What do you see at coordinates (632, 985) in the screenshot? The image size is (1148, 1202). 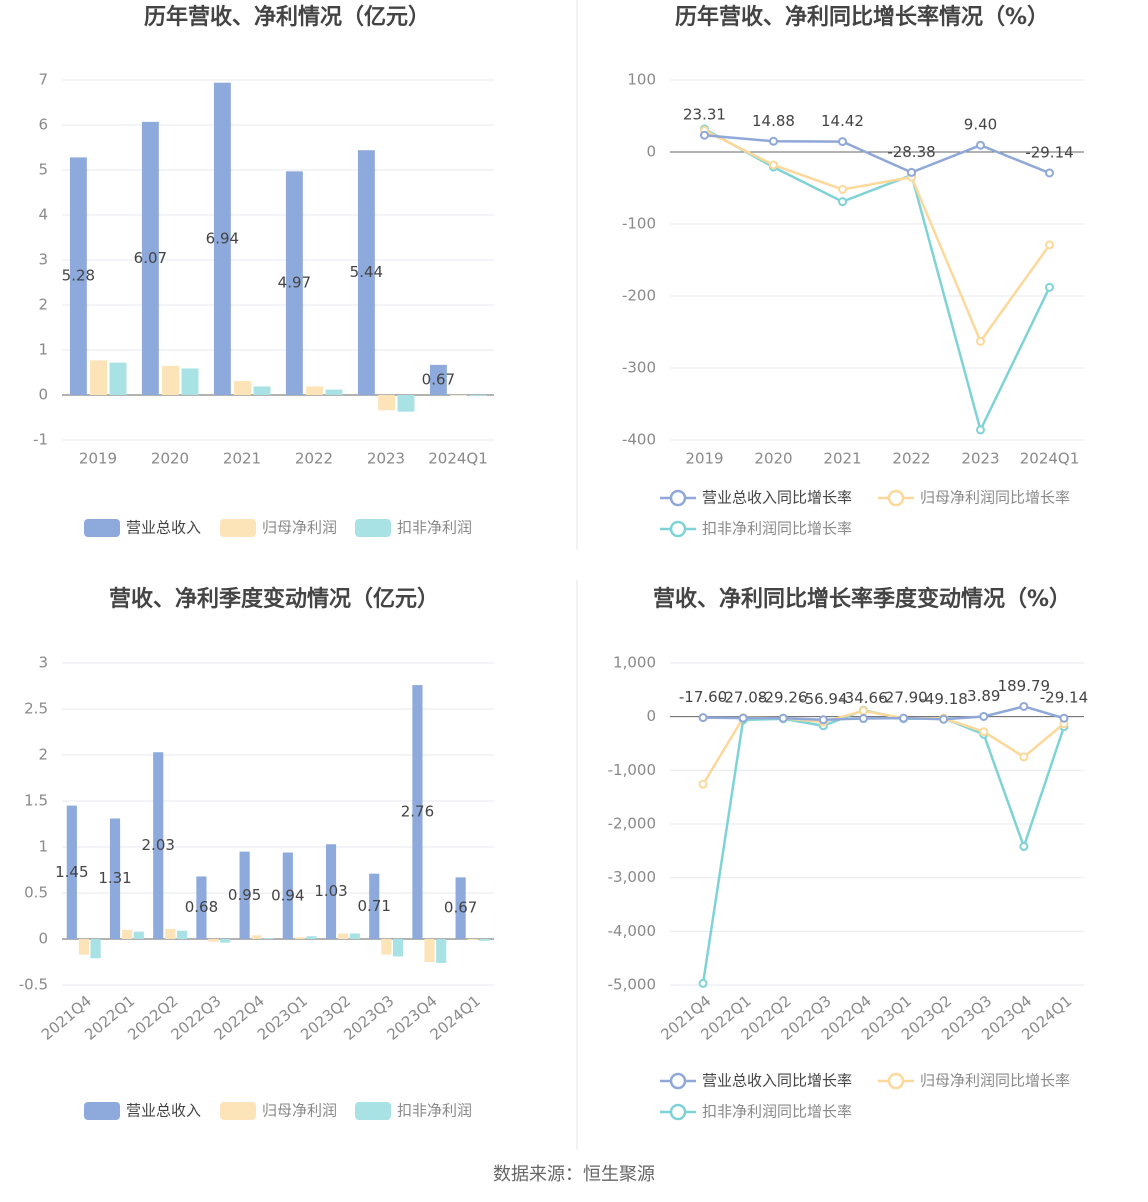 I see `y-tick-label: -5,000` at bounding box center [632, 985].